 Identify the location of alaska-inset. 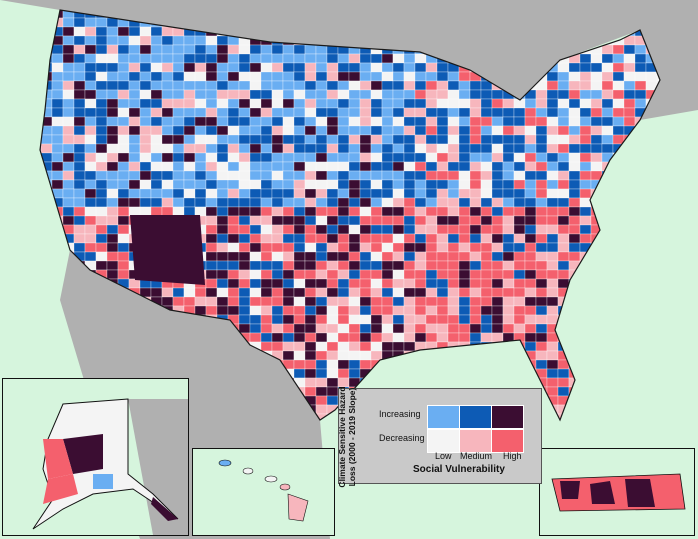
(95, 457).